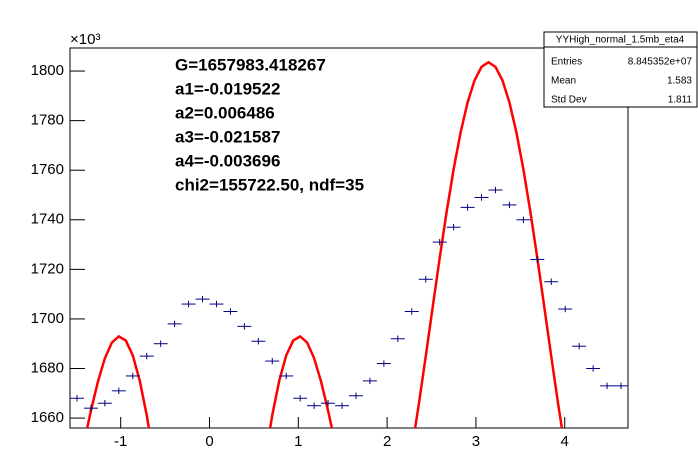  Describe the element at coordinates (269, 184) in the screenshot. I see `fit-annotation: chi2=155722.50, ndf=35` at that location.